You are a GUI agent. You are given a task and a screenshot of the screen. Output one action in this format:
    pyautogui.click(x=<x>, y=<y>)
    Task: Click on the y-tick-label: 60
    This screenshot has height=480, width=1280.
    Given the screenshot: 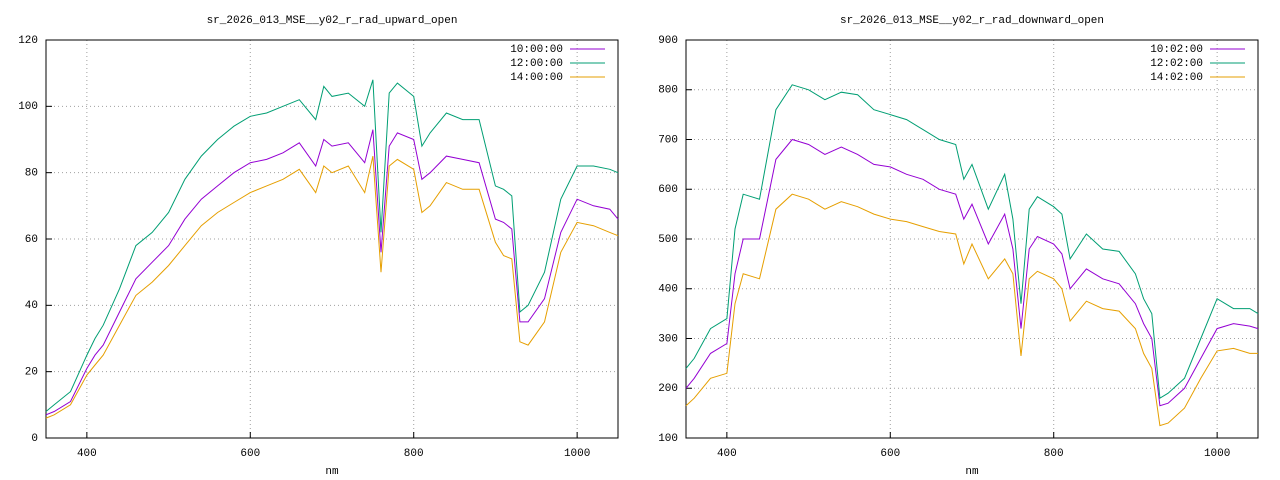 What is the action you would take?
    pyautogui.click(x=31, y=240)
    